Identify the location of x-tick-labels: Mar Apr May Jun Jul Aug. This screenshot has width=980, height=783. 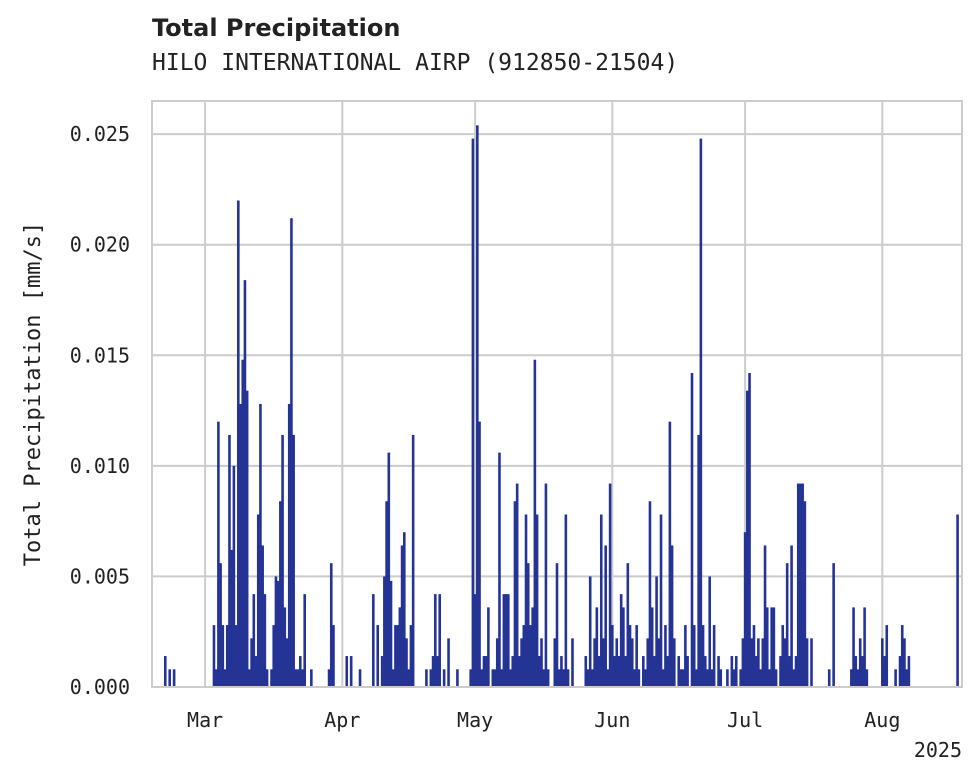
(543, 720).